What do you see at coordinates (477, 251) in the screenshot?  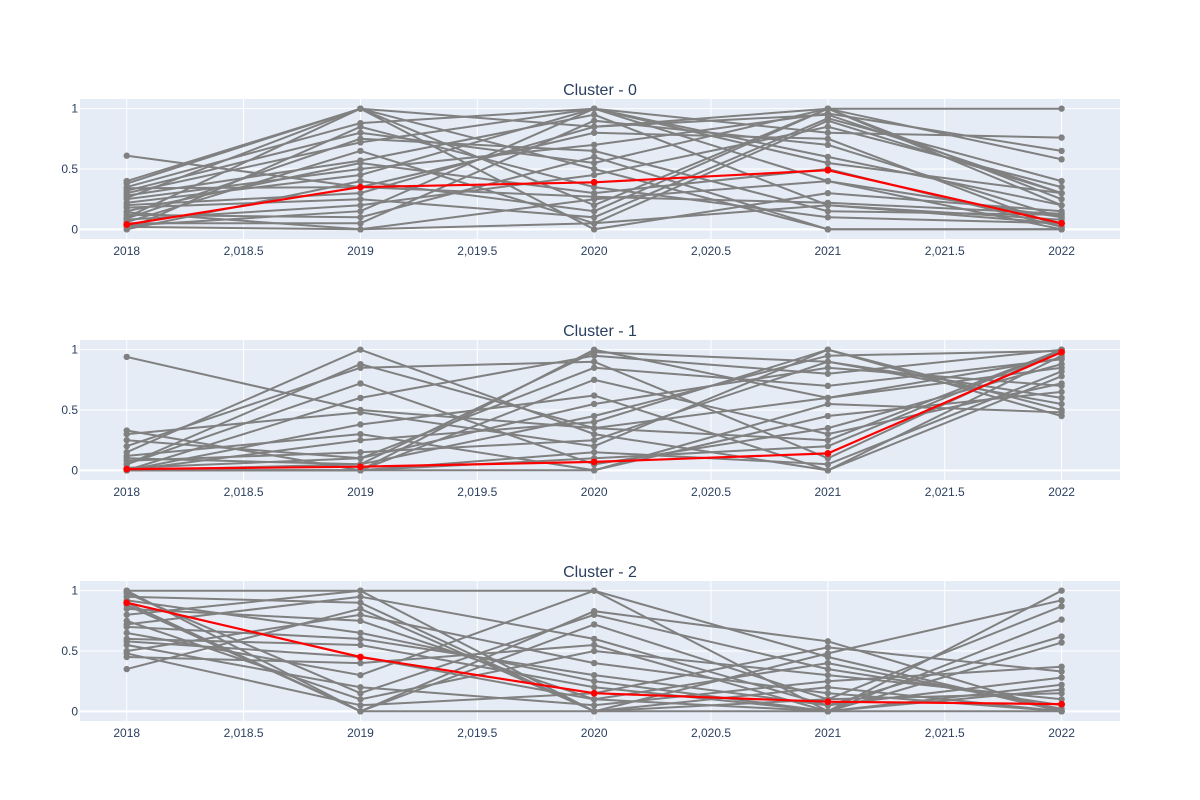 I see `x-tick-label: 2,019.5` at bounding box center [477, 251].